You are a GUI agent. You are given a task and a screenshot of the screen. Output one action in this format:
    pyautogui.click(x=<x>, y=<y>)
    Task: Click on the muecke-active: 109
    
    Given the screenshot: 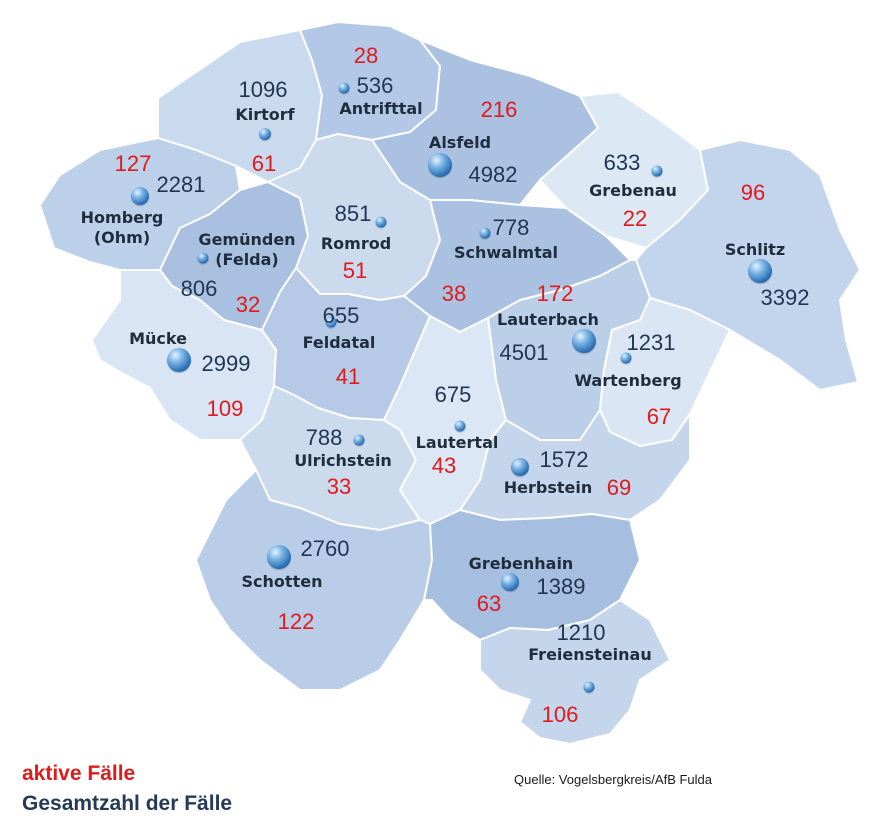 What is the action you would take?
    pyautogui.click(x=225, y=408)
    